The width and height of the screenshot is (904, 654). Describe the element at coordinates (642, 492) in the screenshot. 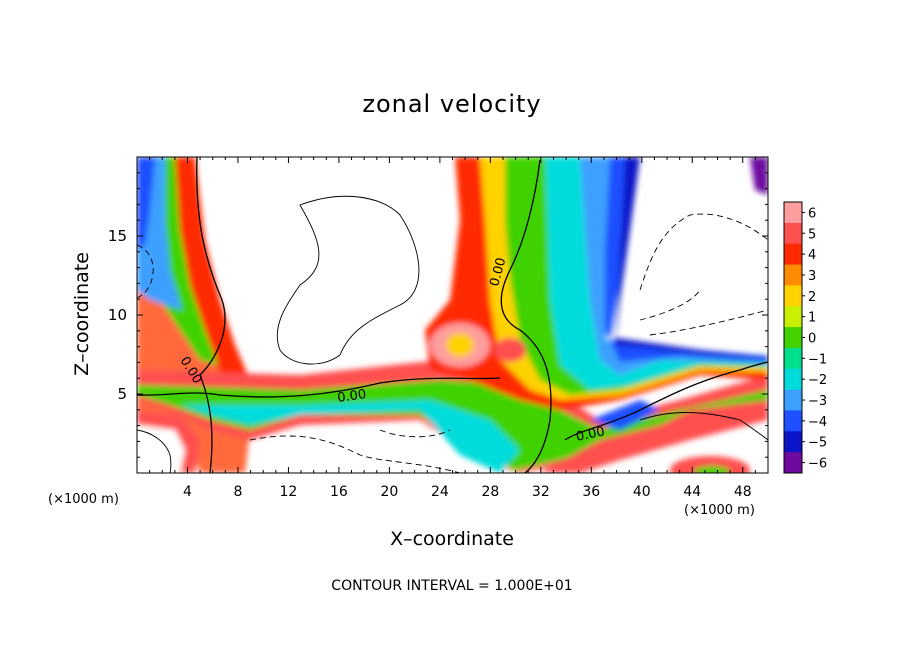

I see `x-tick-label: 40` at that location.